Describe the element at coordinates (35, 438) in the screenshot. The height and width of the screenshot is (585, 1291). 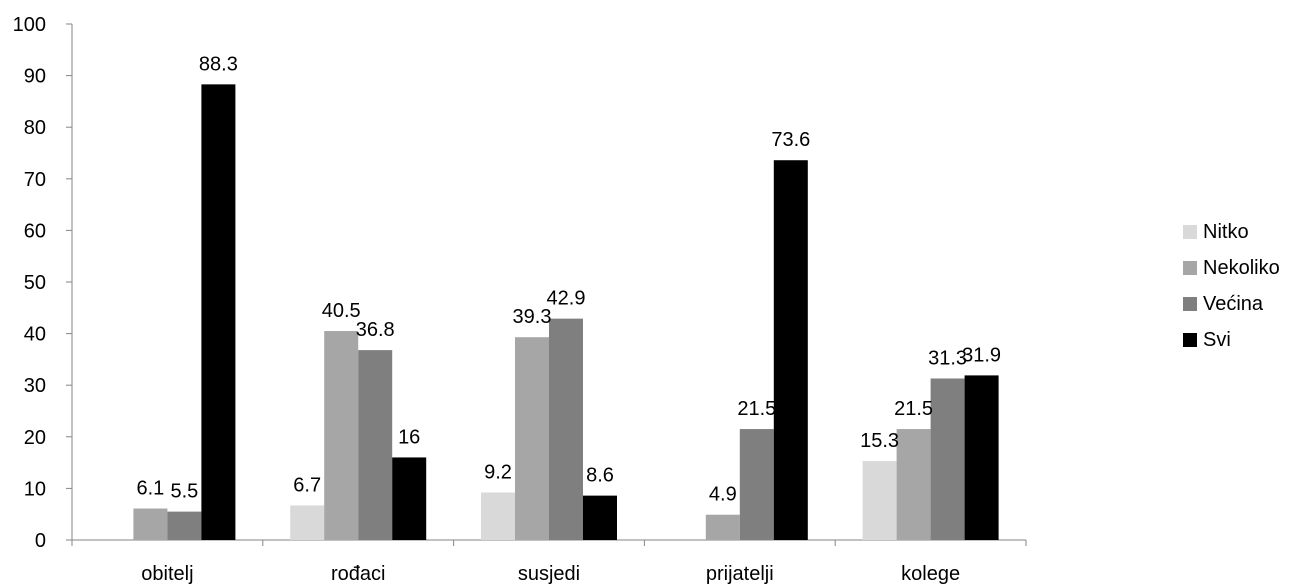
I see `y-tick-label: 20` at that location.